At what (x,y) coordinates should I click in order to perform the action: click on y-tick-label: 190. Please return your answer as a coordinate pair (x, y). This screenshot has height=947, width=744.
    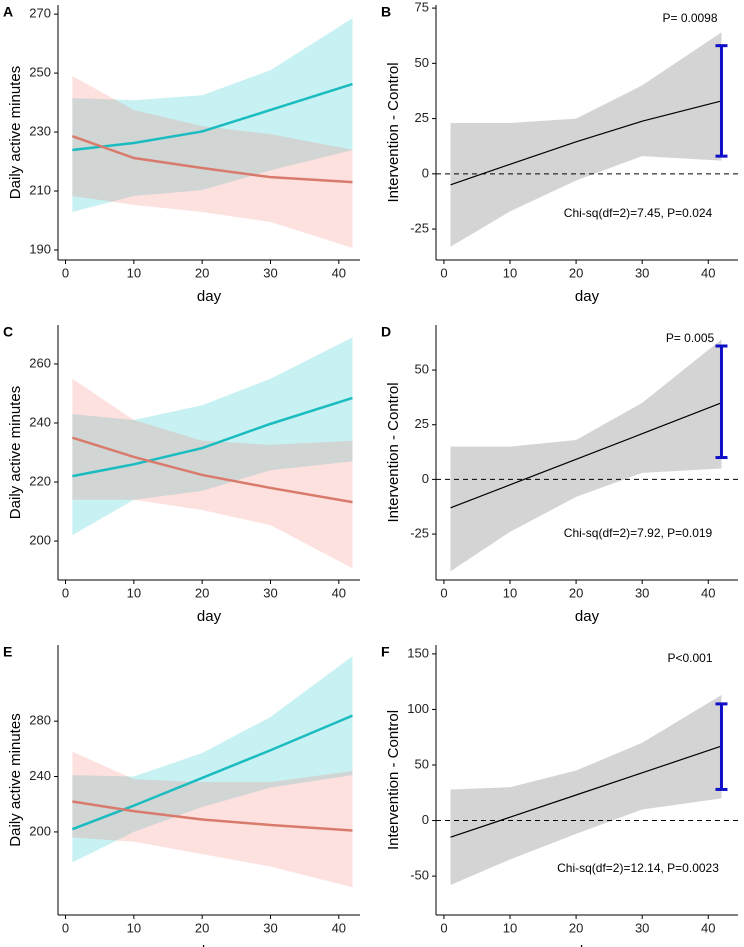
    Looking at the image, I should click on (40, 248).